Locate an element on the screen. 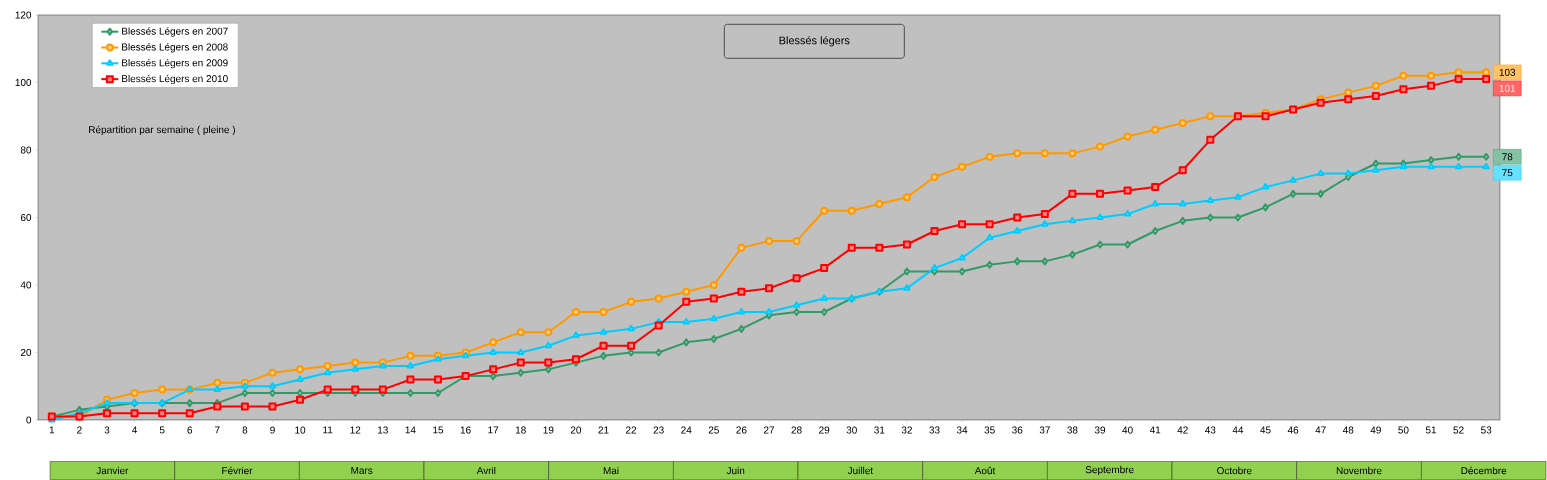 This screenshot has width=1547, height=480. x-tick-label: 17 is located at coordinates (493, 430).